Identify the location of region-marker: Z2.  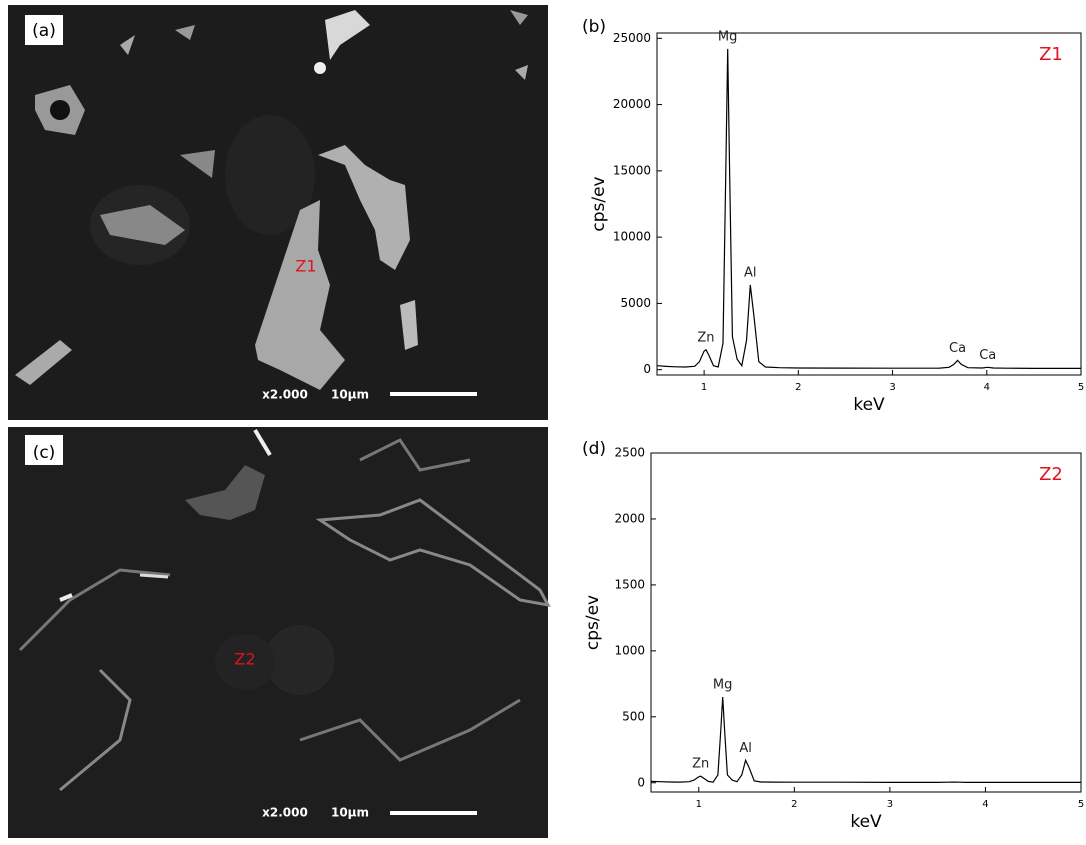
(244, 659).